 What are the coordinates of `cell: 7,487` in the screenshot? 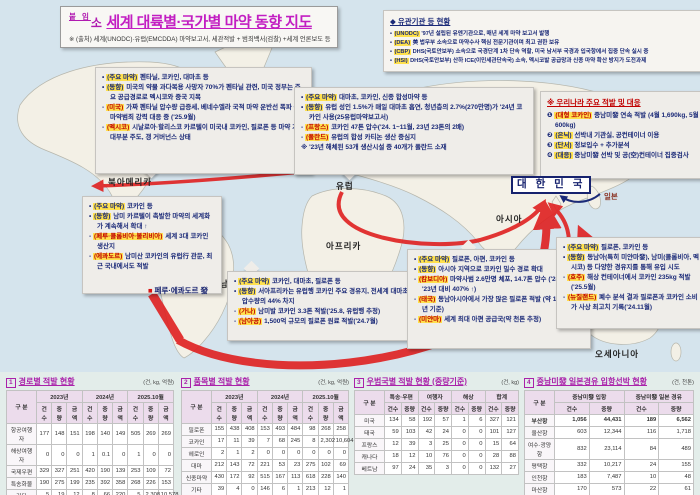 It's located at (606, 477).